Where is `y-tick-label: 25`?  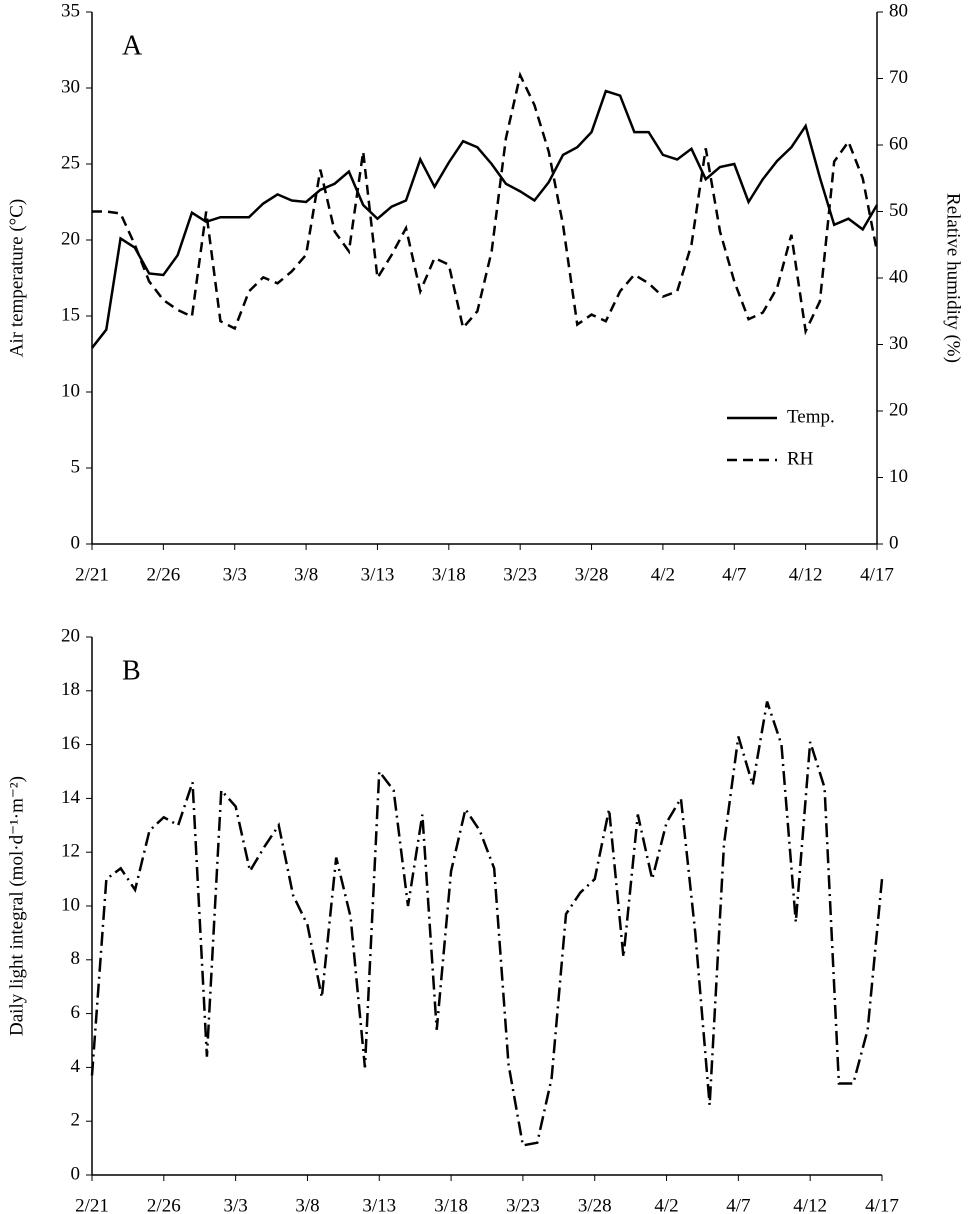
y-tick-label: 25 is located at coordinates (70, 162).